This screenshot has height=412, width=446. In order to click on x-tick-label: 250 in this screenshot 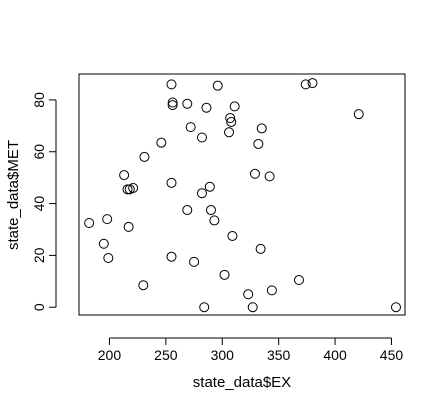, I will do `click(166, 355)`.